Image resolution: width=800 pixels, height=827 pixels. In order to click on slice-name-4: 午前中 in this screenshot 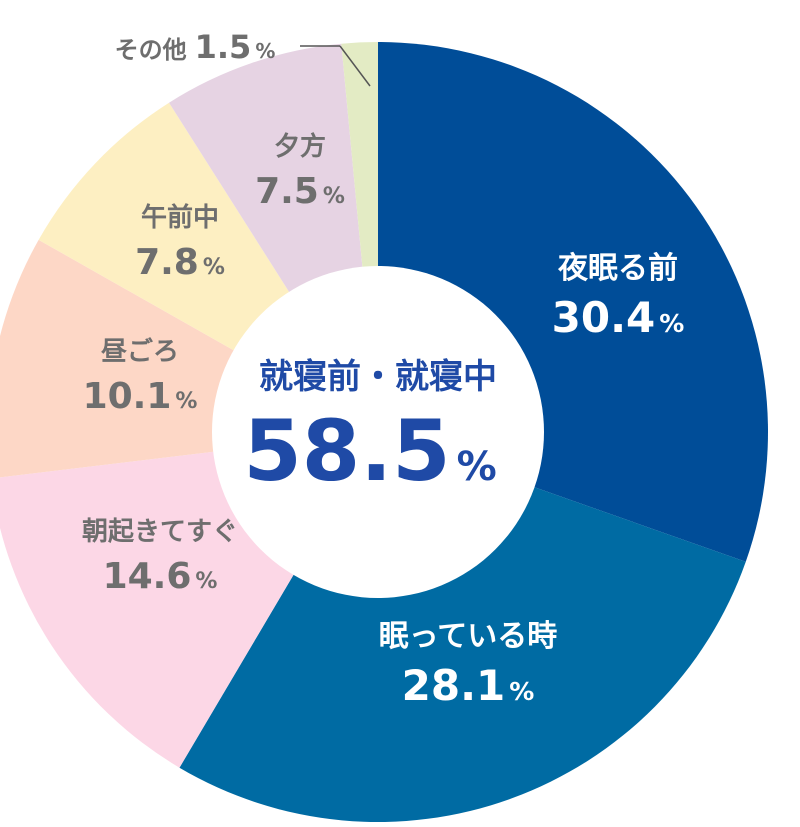, I will do `click(180, 217)`.